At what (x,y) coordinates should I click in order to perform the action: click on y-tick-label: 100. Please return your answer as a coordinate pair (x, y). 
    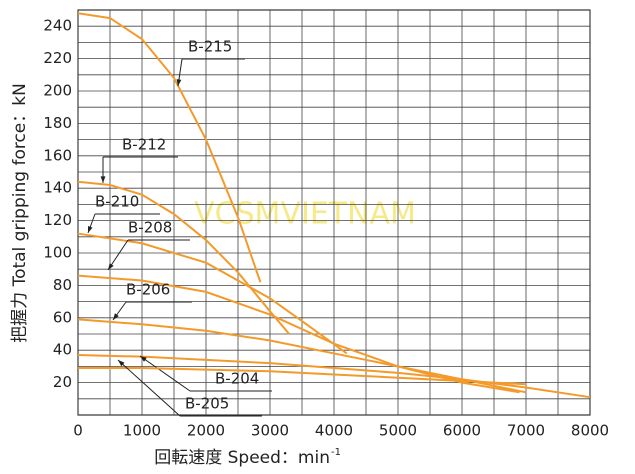
    Looking at the image, I should click on (57, 253).